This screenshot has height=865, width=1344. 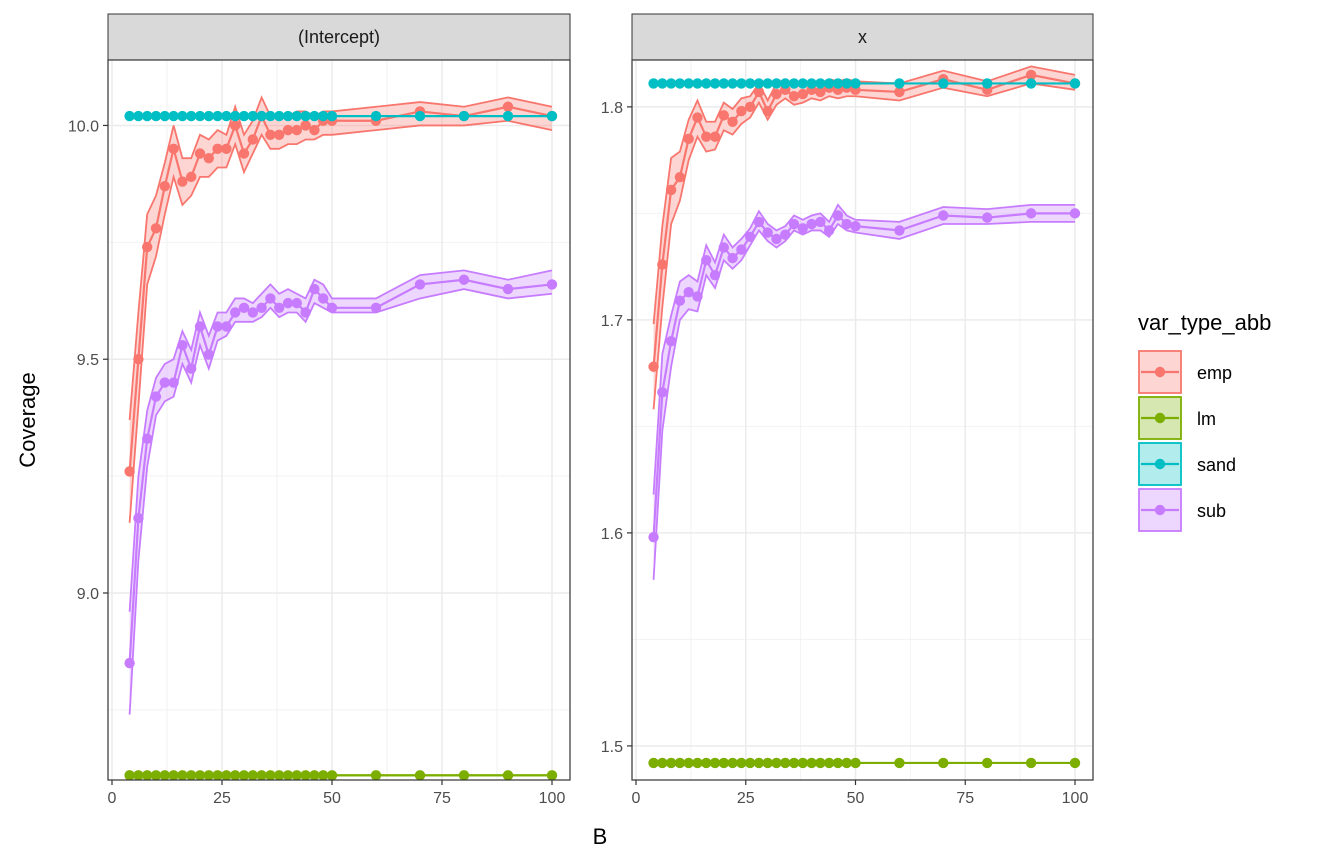 What do you see at coordinates (612, 108) in the screenshot?
I see `y-tick-label: 1.8` at bounding box center [612, 108].